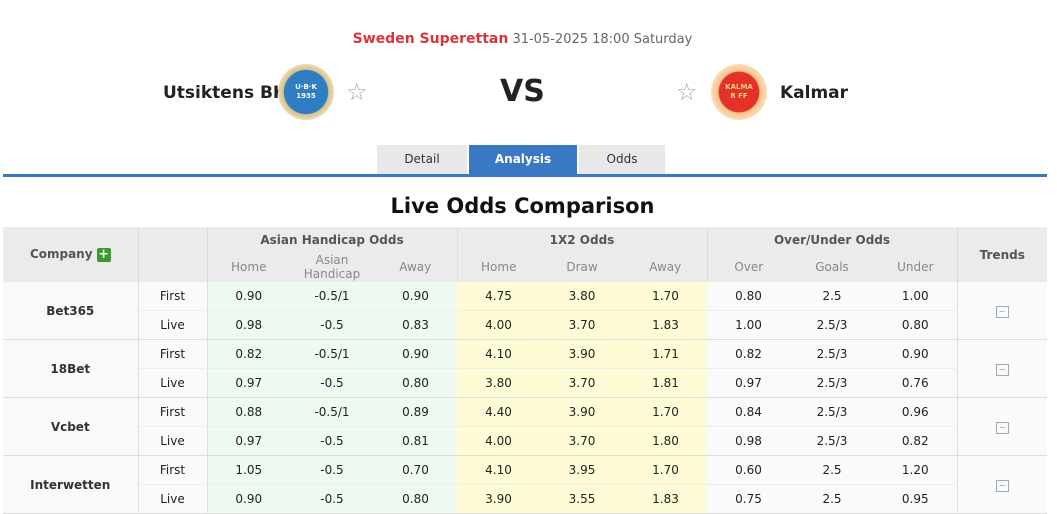  What do you see at coordinates (225, 93) in the screenshot?
I see `home-team-name: Utsiktens BK` at bounding box center [225, 93].